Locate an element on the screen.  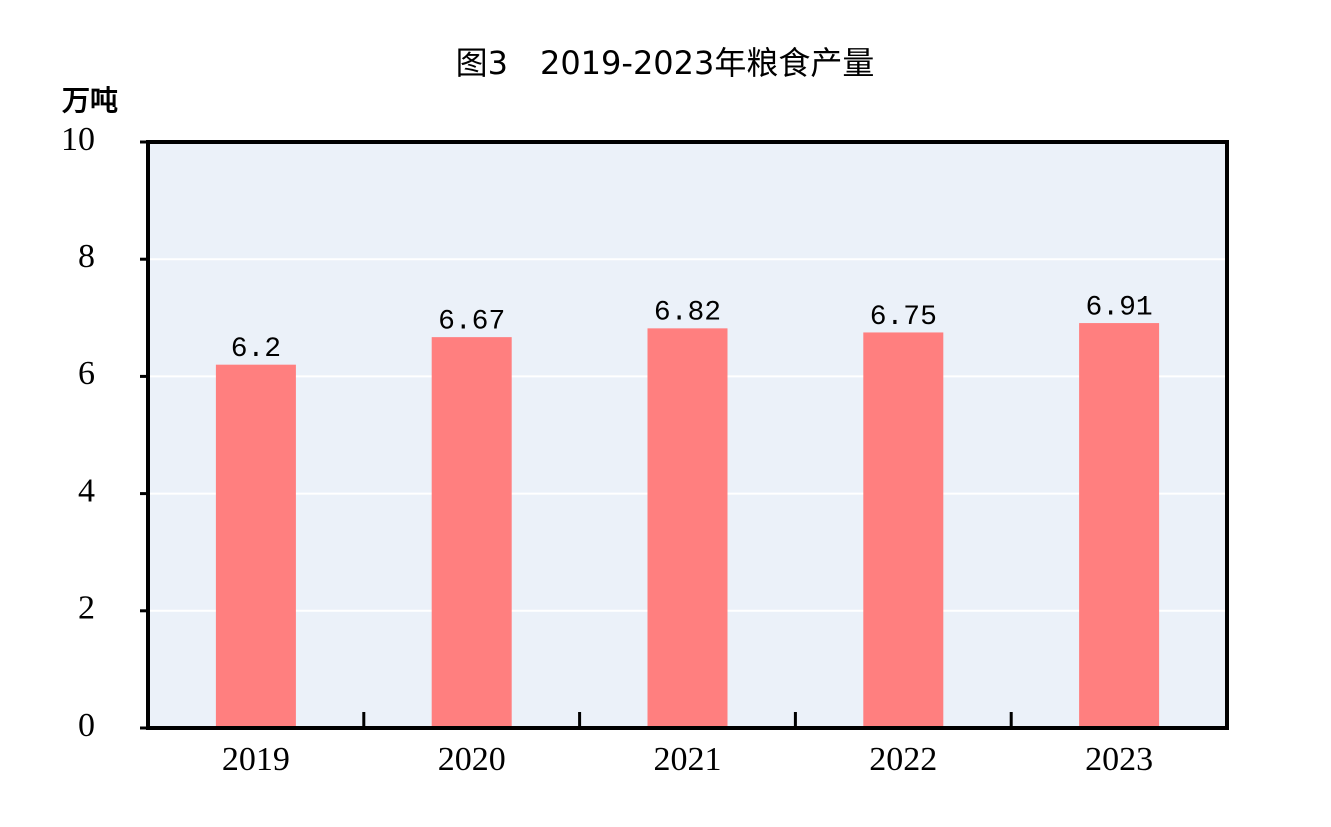
x-tick-label: 2021 is located at coordinates (688, 759).